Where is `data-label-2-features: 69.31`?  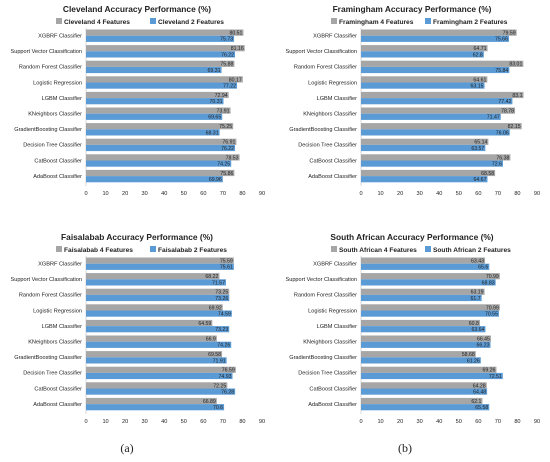 data-label-2-features: 69.31 is located at coordinates (214, 71).